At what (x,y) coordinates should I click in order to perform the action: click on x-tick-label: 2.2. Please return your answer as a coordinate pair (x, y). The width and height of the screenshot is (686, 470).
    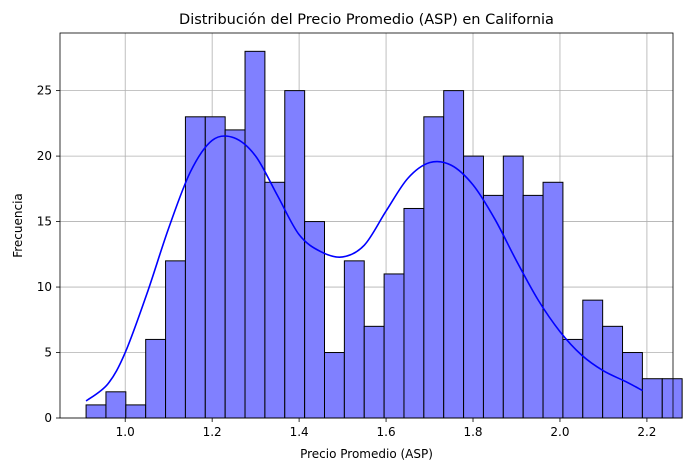
    Looking at the image, I should click on (646, 432).